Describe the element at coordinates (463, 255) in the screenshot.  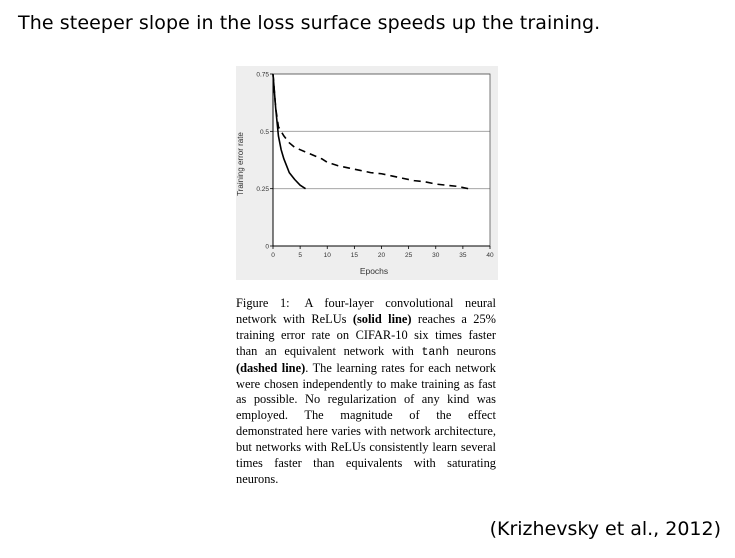
I see `x-tick-label: 35` at that location.